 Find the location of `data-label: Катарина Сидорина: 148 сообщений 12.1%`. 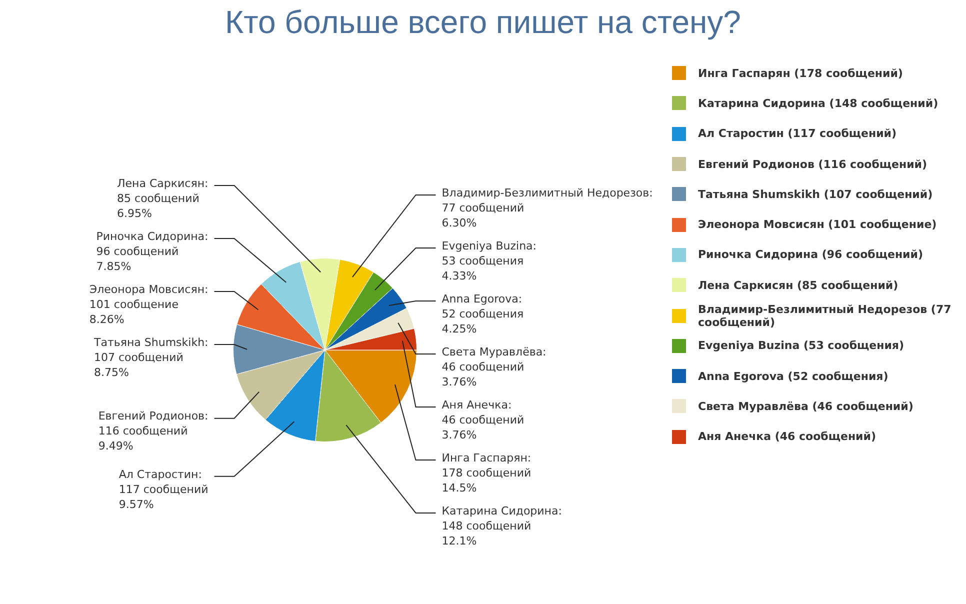

data-label: Катарина Сидорина: 148 сообщений 12.1% is located at coordinates (502, 526).